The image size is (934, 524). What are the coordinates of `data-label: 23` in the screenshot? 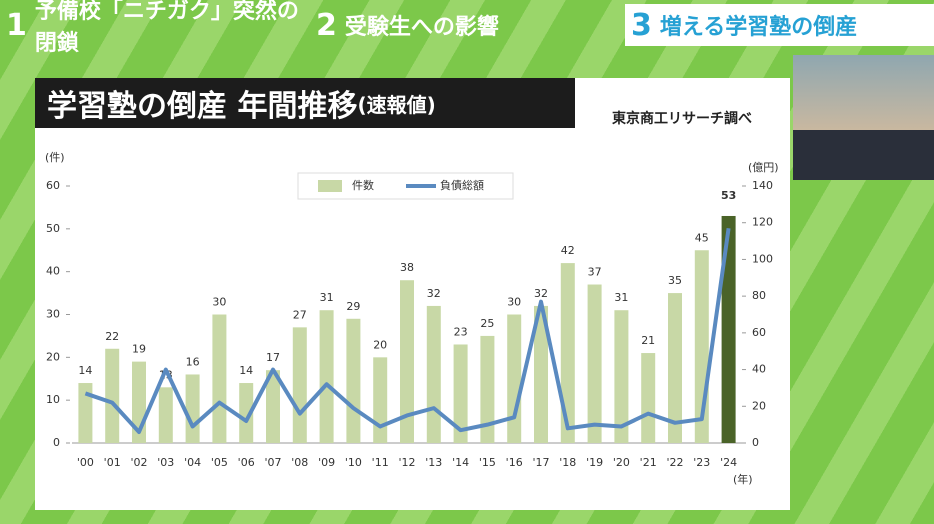 It's located at (461, 331).